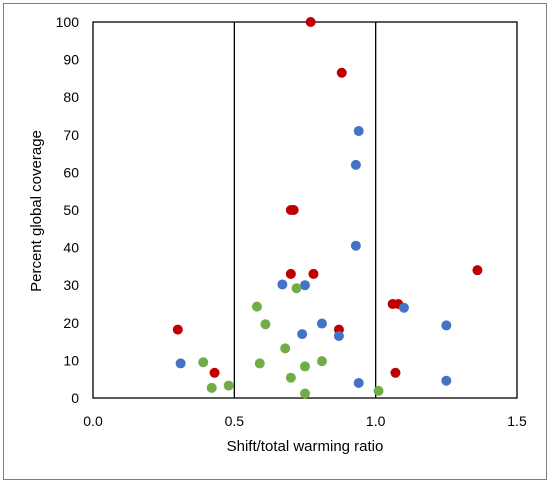 Image resolution: width=550 pixels, height=483 pixels. What do you see at coordinates (71, 248) in the screenshot?
I see `y-tick-label: 40` at bounding box center [71, 248].